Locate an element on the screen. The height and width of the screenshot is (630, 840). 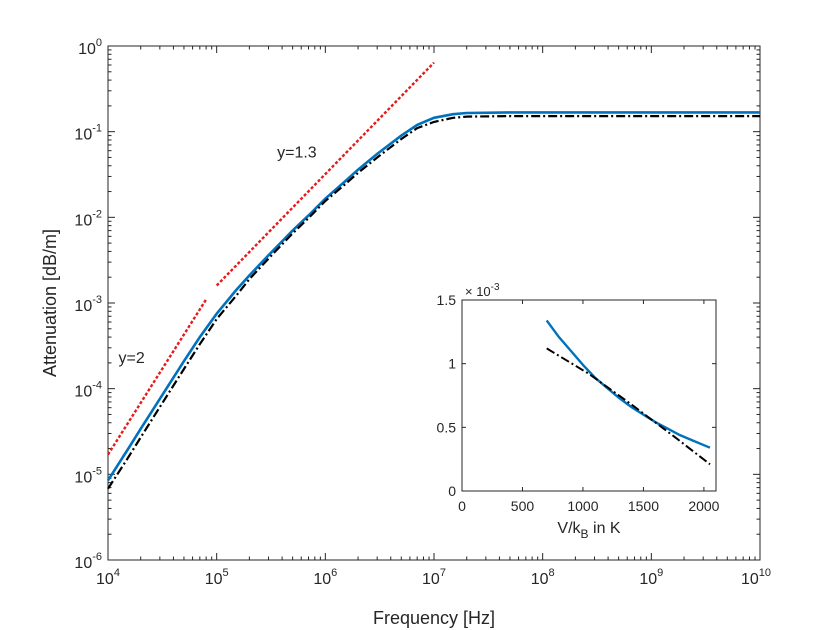
x-tick-label: 10⁴ is located at coordinates (108, 577).